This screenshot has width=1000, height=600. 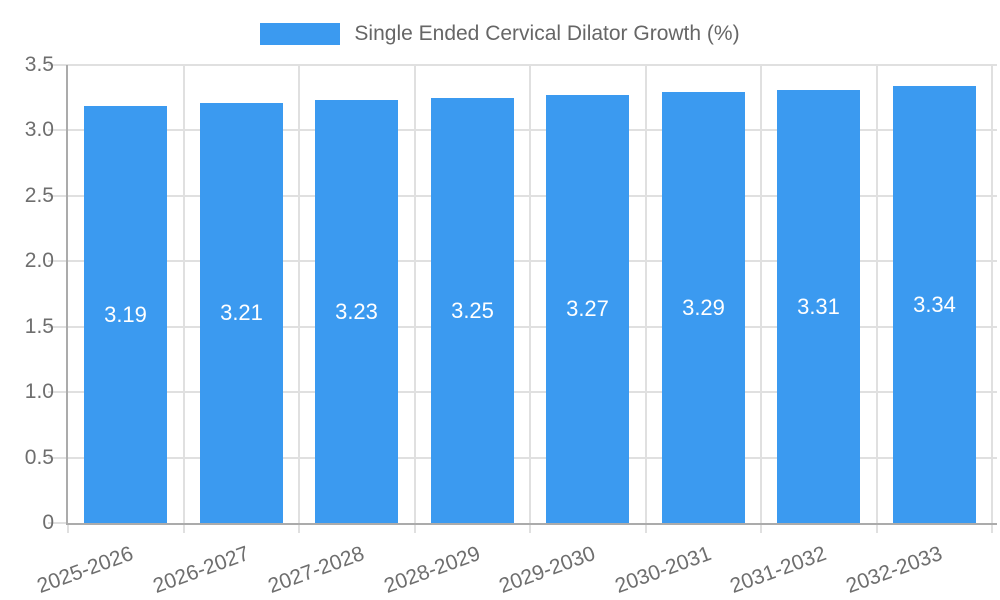 I want to click on y-axis-label: 1.5, so click(x=39, y=326).